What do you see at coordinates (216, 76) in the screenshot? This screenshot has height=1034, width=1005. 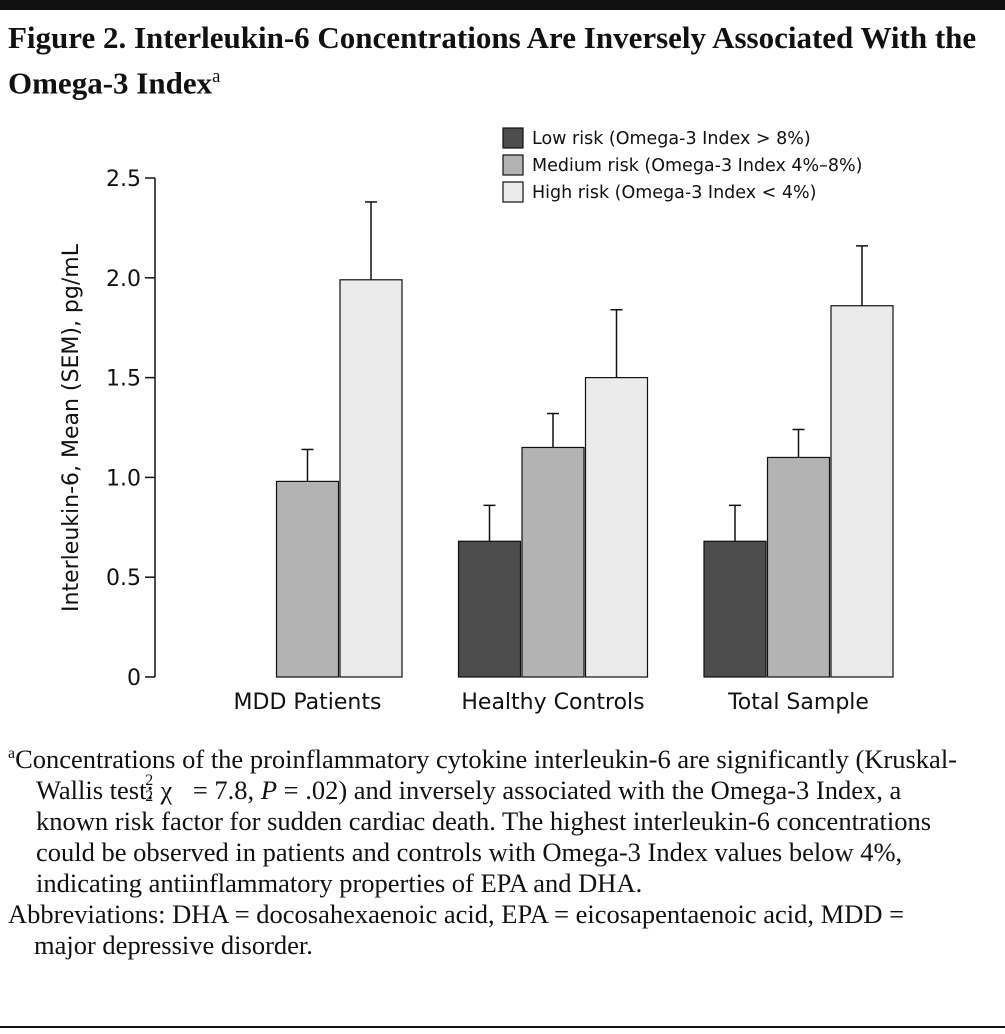 I see `title-marker: a` at bounding box center [216, 76].